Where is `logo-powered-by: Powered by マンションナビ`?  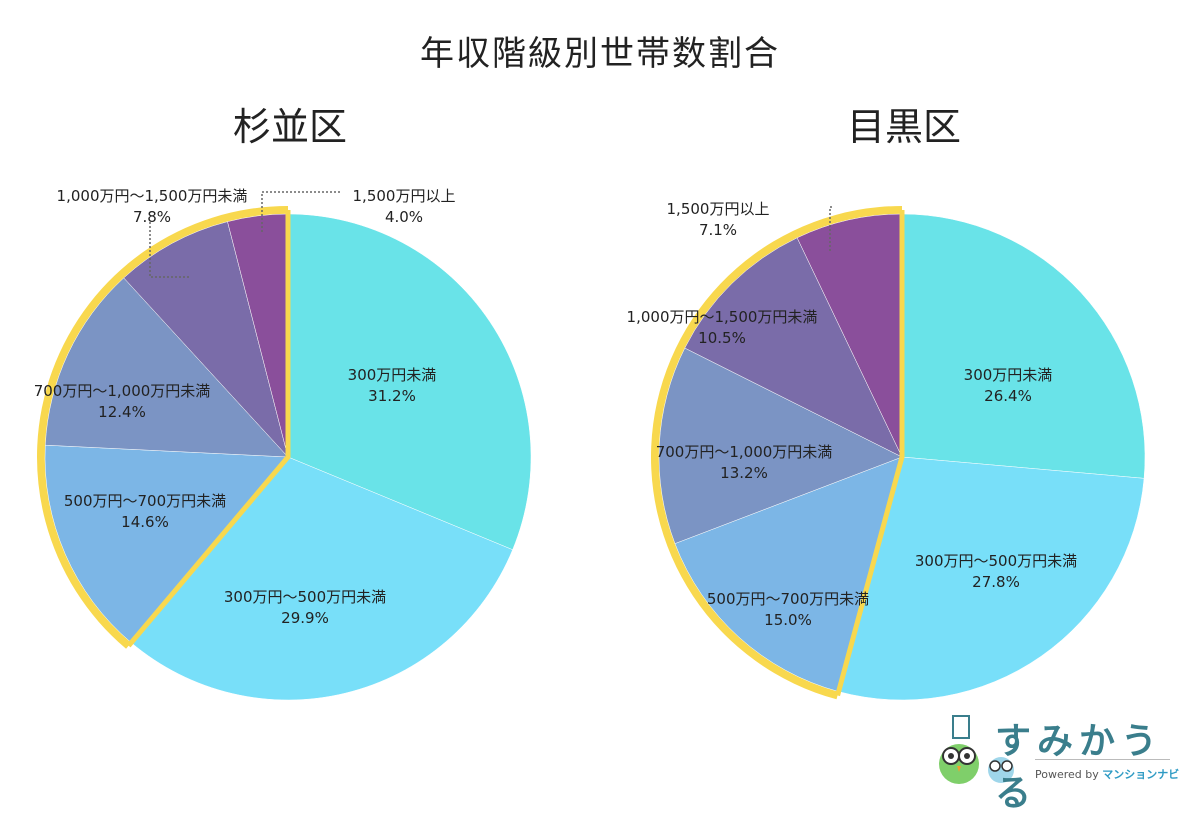 logo-powered-by: Powered by マンションナビ is located at coordinates (1107, 774).